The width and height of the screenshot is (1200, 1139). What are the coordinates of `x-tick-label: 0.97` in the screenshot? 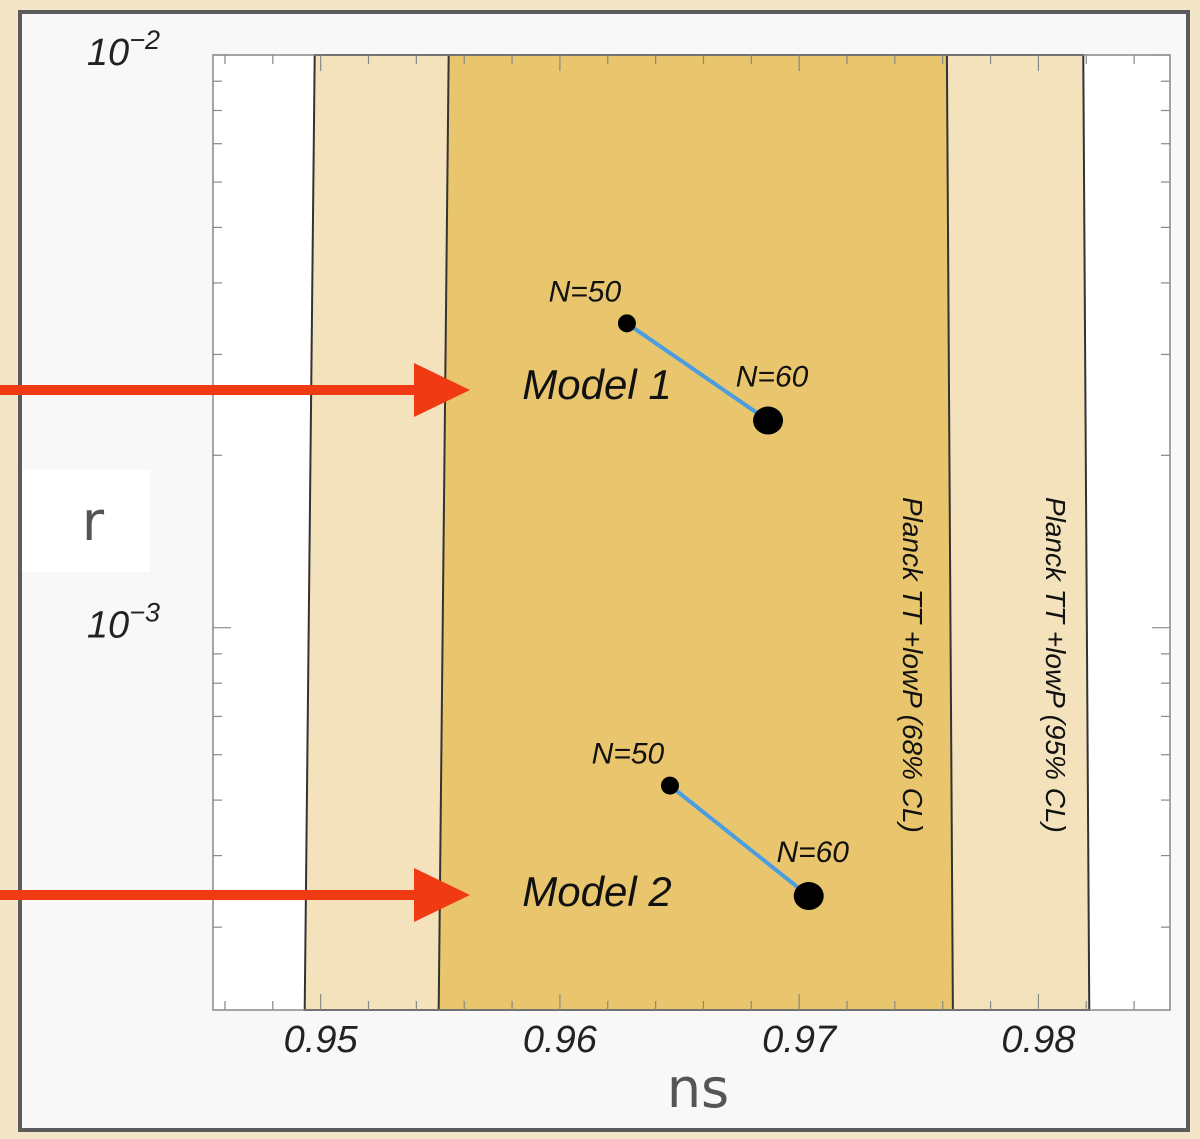 It's located at (800, 1040).